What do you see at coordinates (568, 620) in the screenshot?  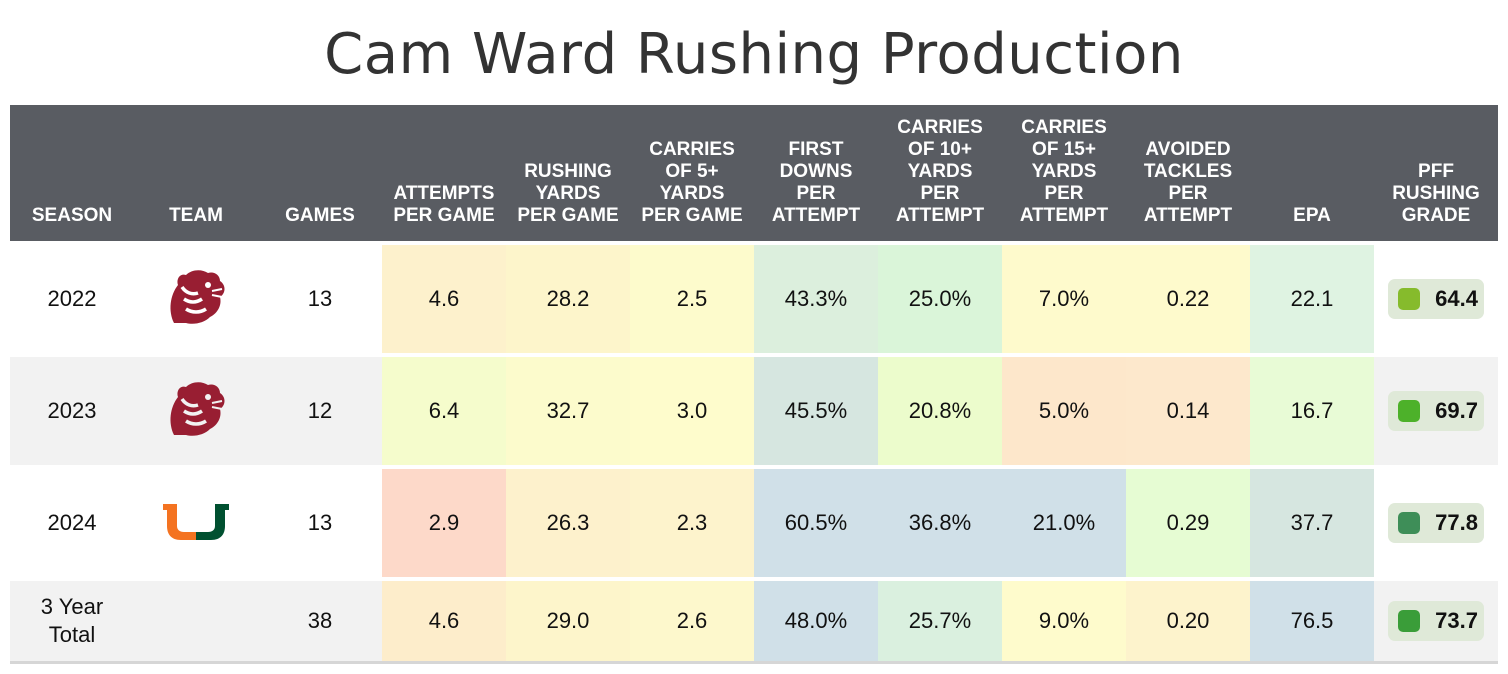 I see `rushing-yards-cell: 29.0` at bounding box center [568, 620].